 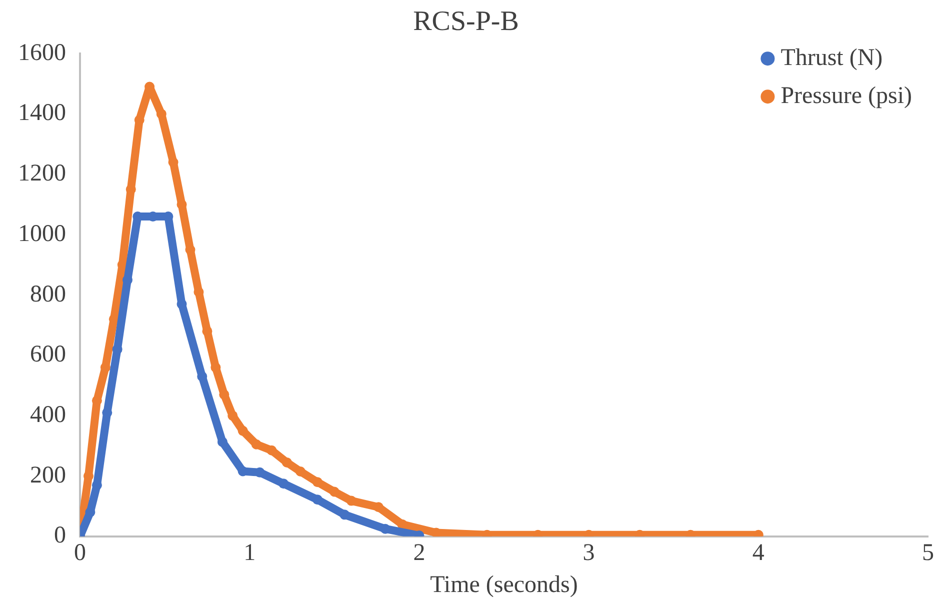 I want to click on chart-title: RCS-P-B, so click(x=466, y=22).